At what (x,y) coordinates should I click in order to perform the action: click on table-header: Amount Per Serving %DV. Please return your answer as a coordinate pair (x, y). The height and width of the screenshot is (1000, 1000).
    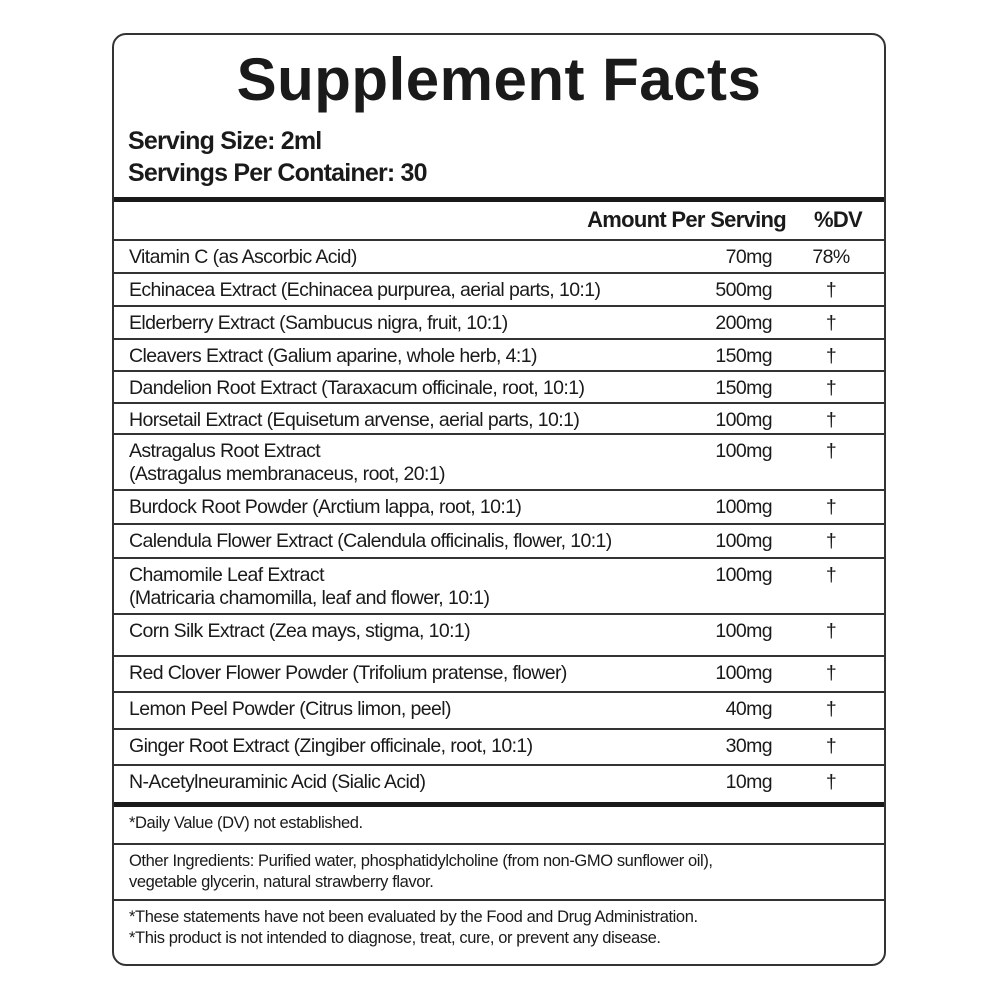
    Looking at the image, I should click on (499, 220).